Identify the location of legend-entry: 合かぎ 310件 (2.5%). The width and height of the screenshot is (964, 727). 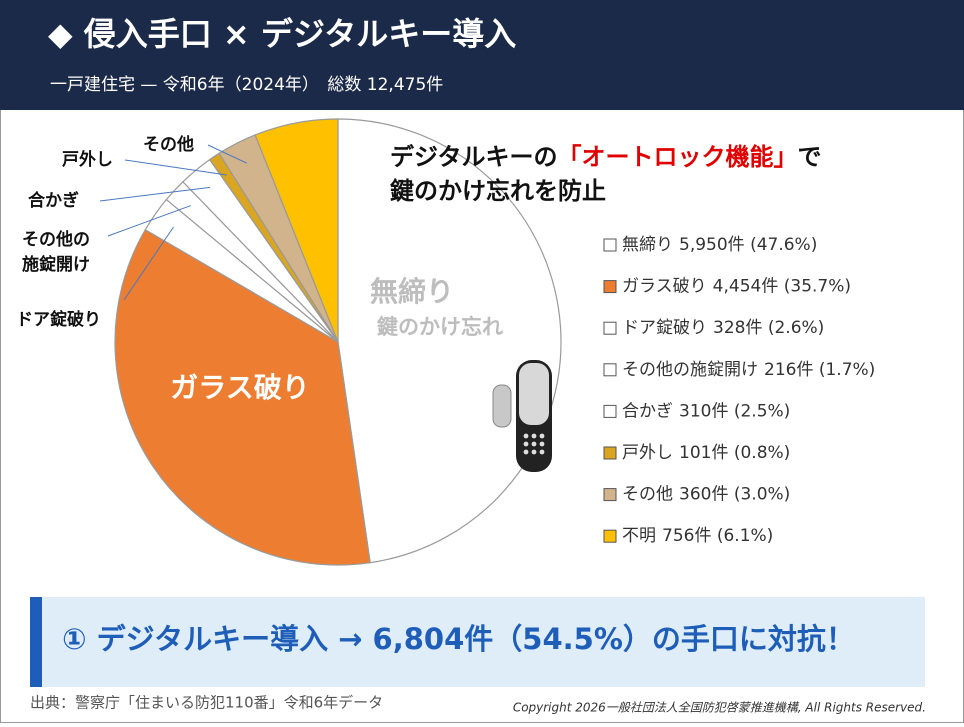
(706, 411).